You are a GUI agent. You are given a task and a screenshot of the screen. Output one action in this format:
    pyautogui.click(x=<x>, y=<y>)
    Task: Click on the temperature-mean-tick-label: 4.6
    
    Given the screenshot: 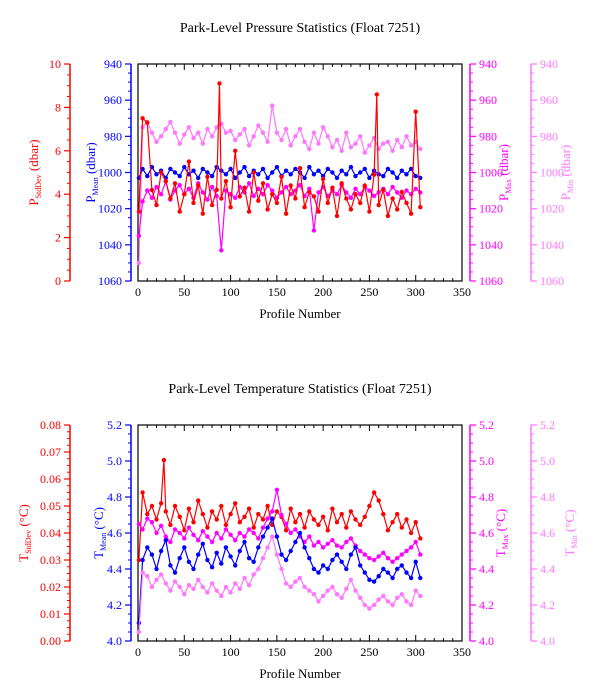 What is the action you would take?
    pyautogui.click(x=114, y=533)
    